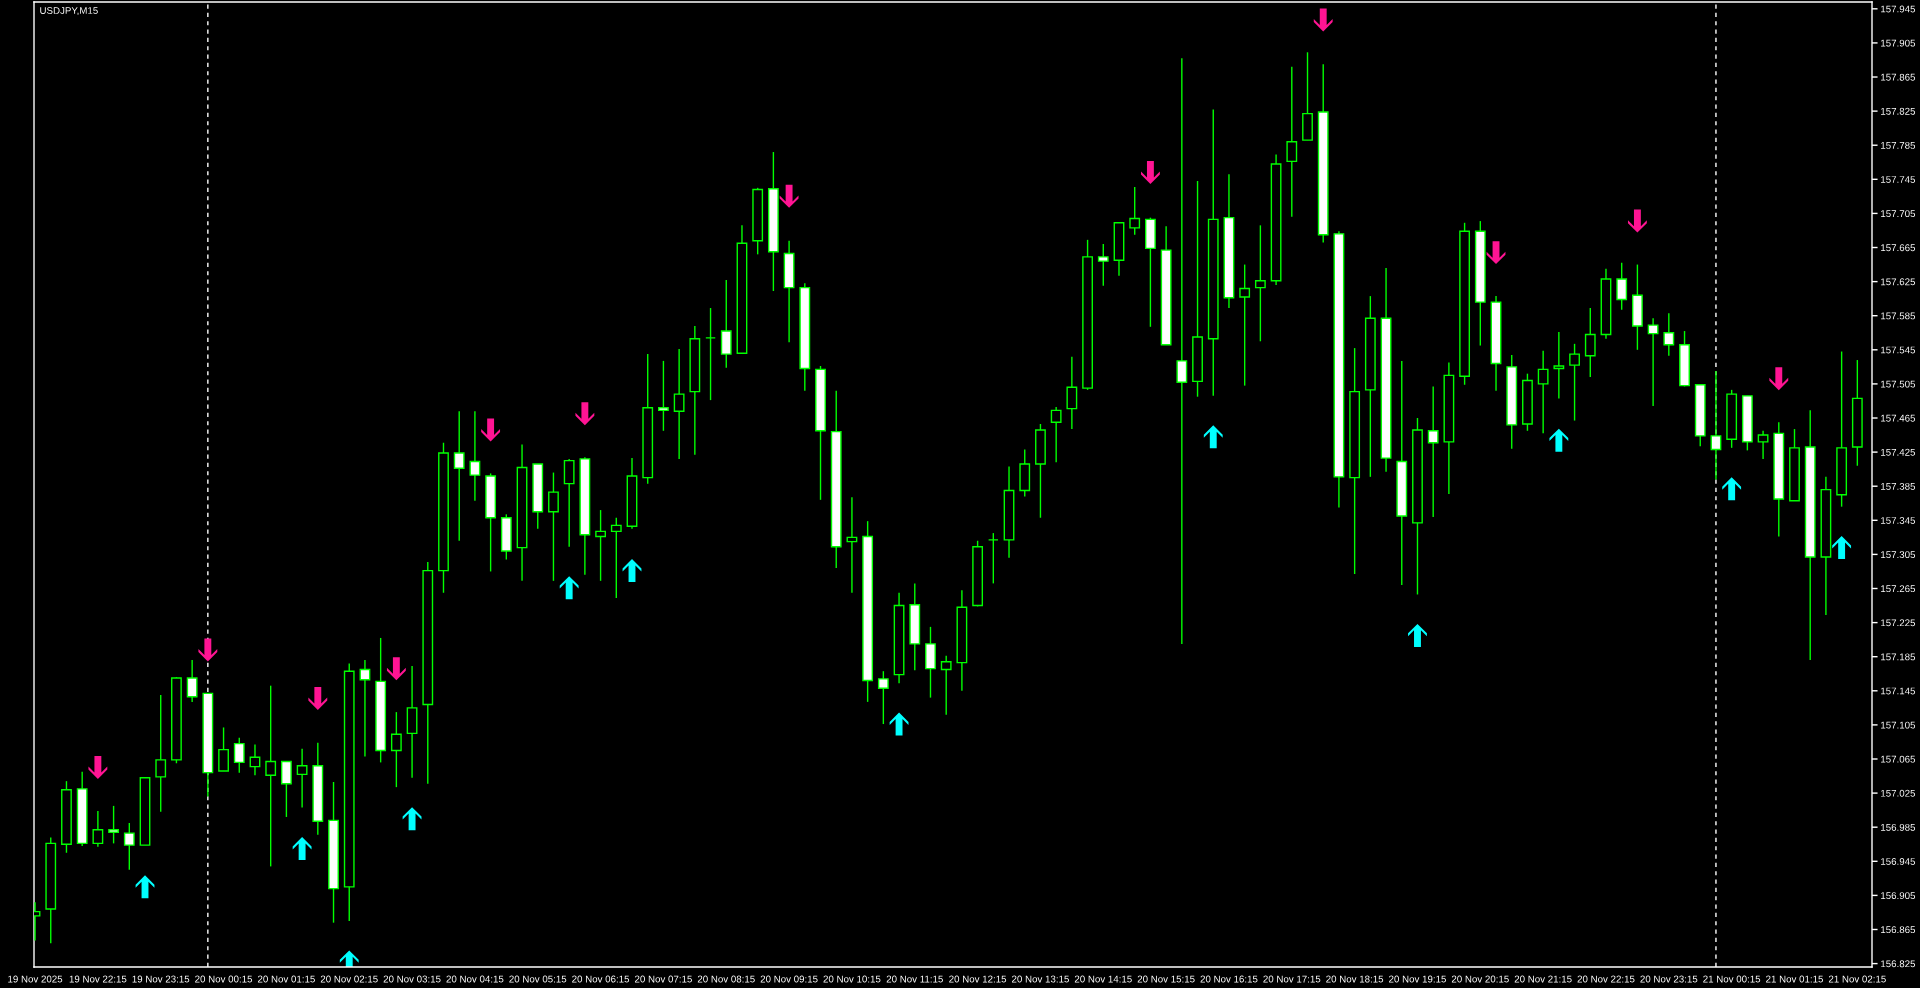  What do you see at coordinates (1166, 979) in the screenshot?
I see `x-tick-label: 20 Nov 15:15` at bounding box center [1166, 979].